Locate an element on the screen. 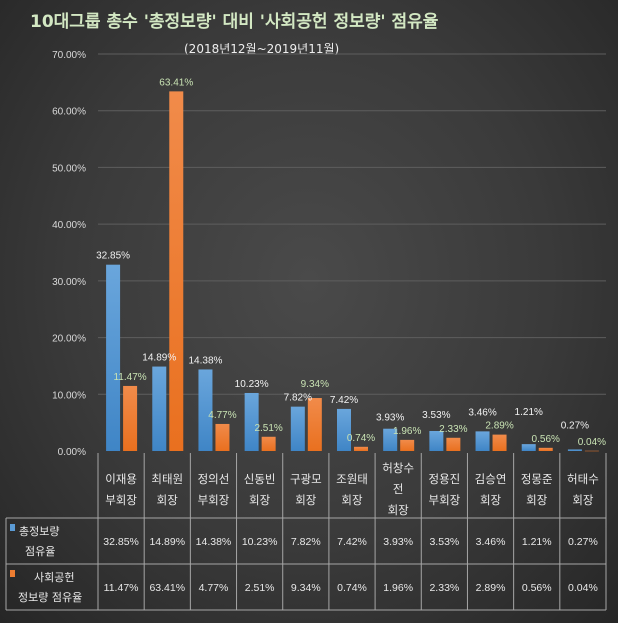  legend-key is located at coordinates (12, 573).